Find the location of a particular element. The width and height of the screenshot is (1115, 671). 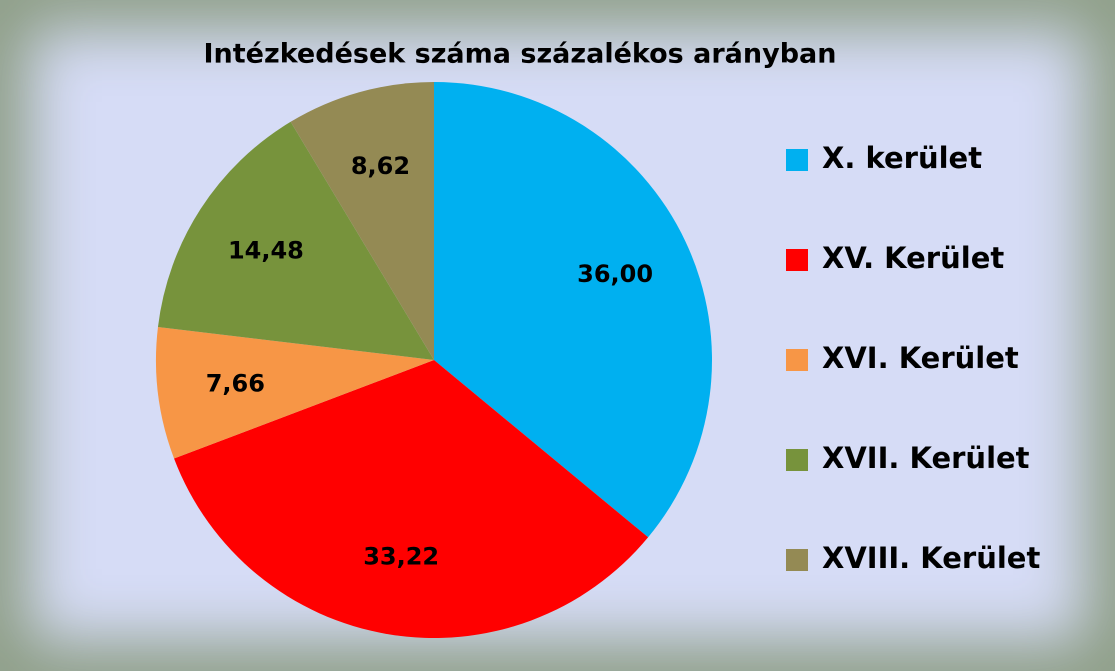

legend-label: XVII. Kerület is located at coordinates (926, 458).